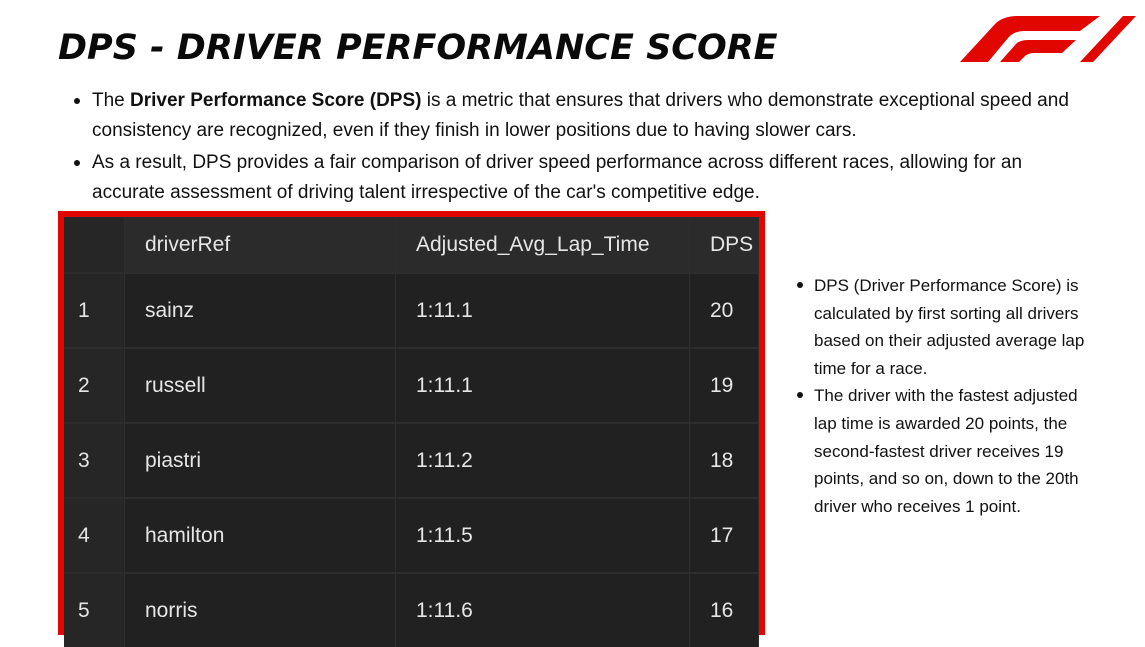 The width and height of the screenshot is (1145, 647). I want to click on row-index: 5, so click(94, 609).